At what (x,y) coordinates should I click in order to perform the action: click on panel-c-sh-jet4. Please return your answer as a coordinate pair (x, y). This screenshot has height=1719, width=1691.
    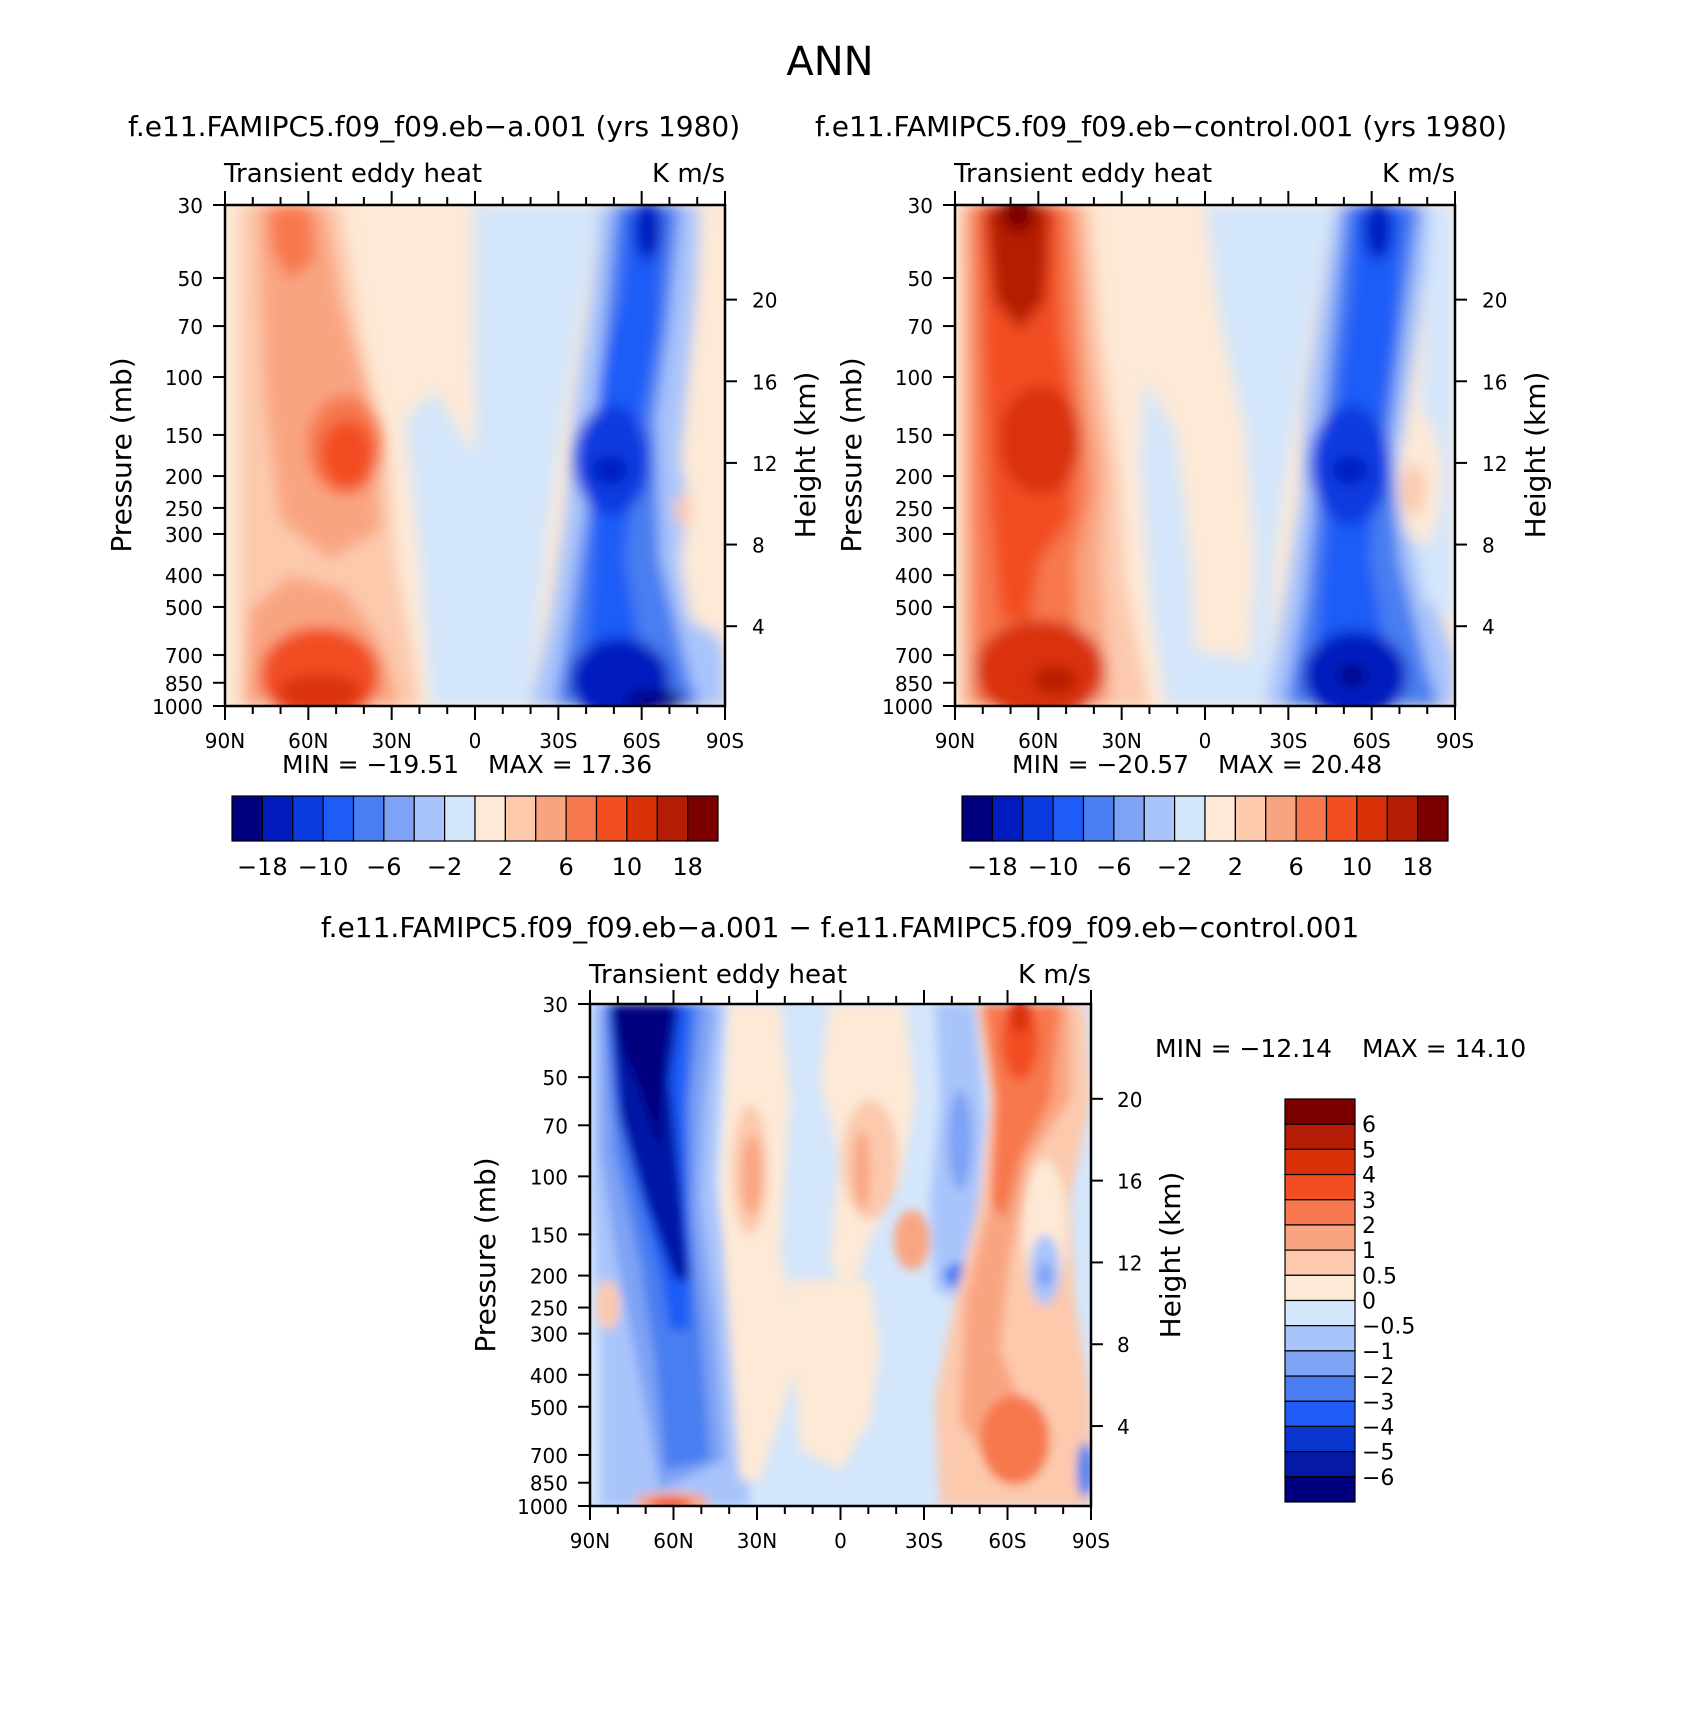
    Looking at the image, I should click on (1020, 1042).